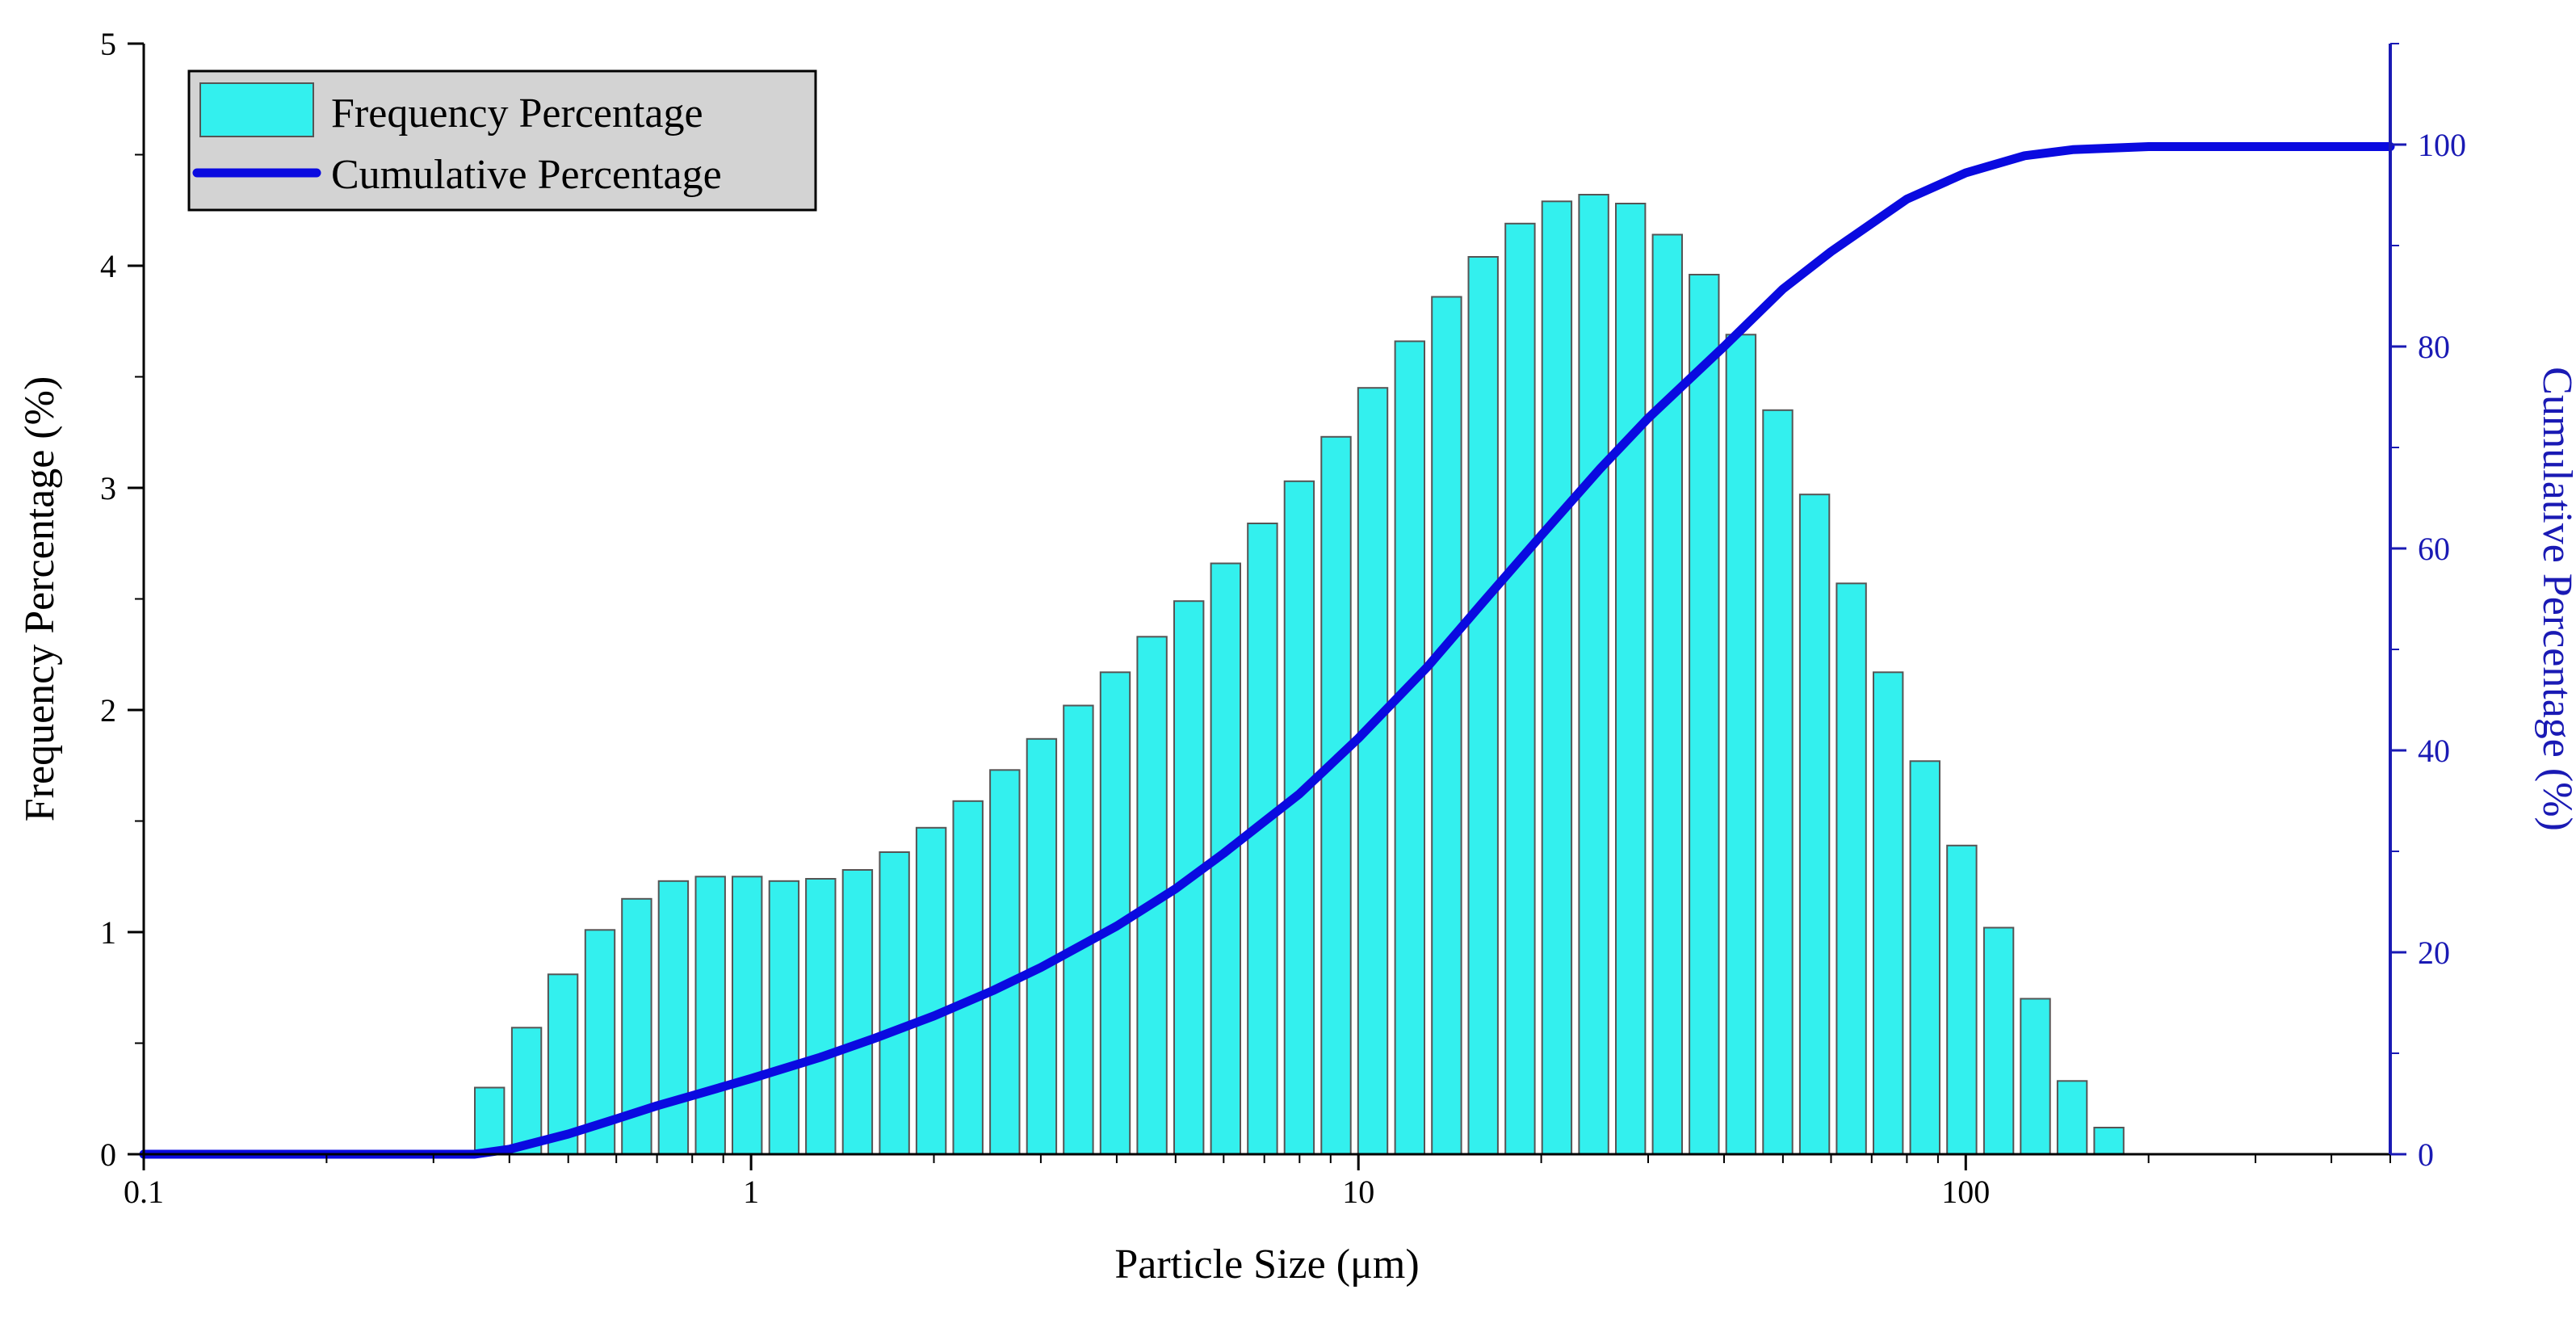  I want to click on x-tick-label: 100, so click(1965, 1192).